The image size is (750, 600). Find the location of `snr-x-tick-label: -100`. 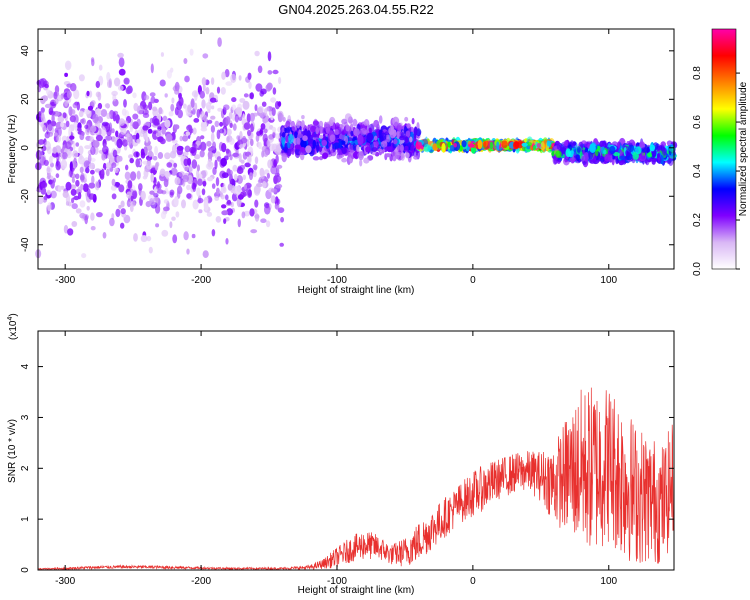

snr-x-tick-label: -100 is located at coordinates (337, 581).